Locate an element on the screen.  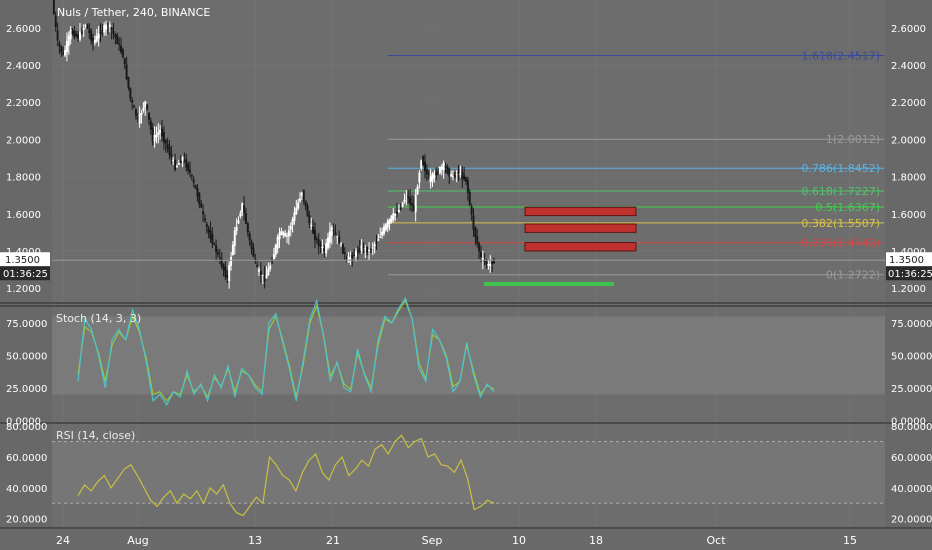
stoch-k-line is located at coordinates (286, 351).